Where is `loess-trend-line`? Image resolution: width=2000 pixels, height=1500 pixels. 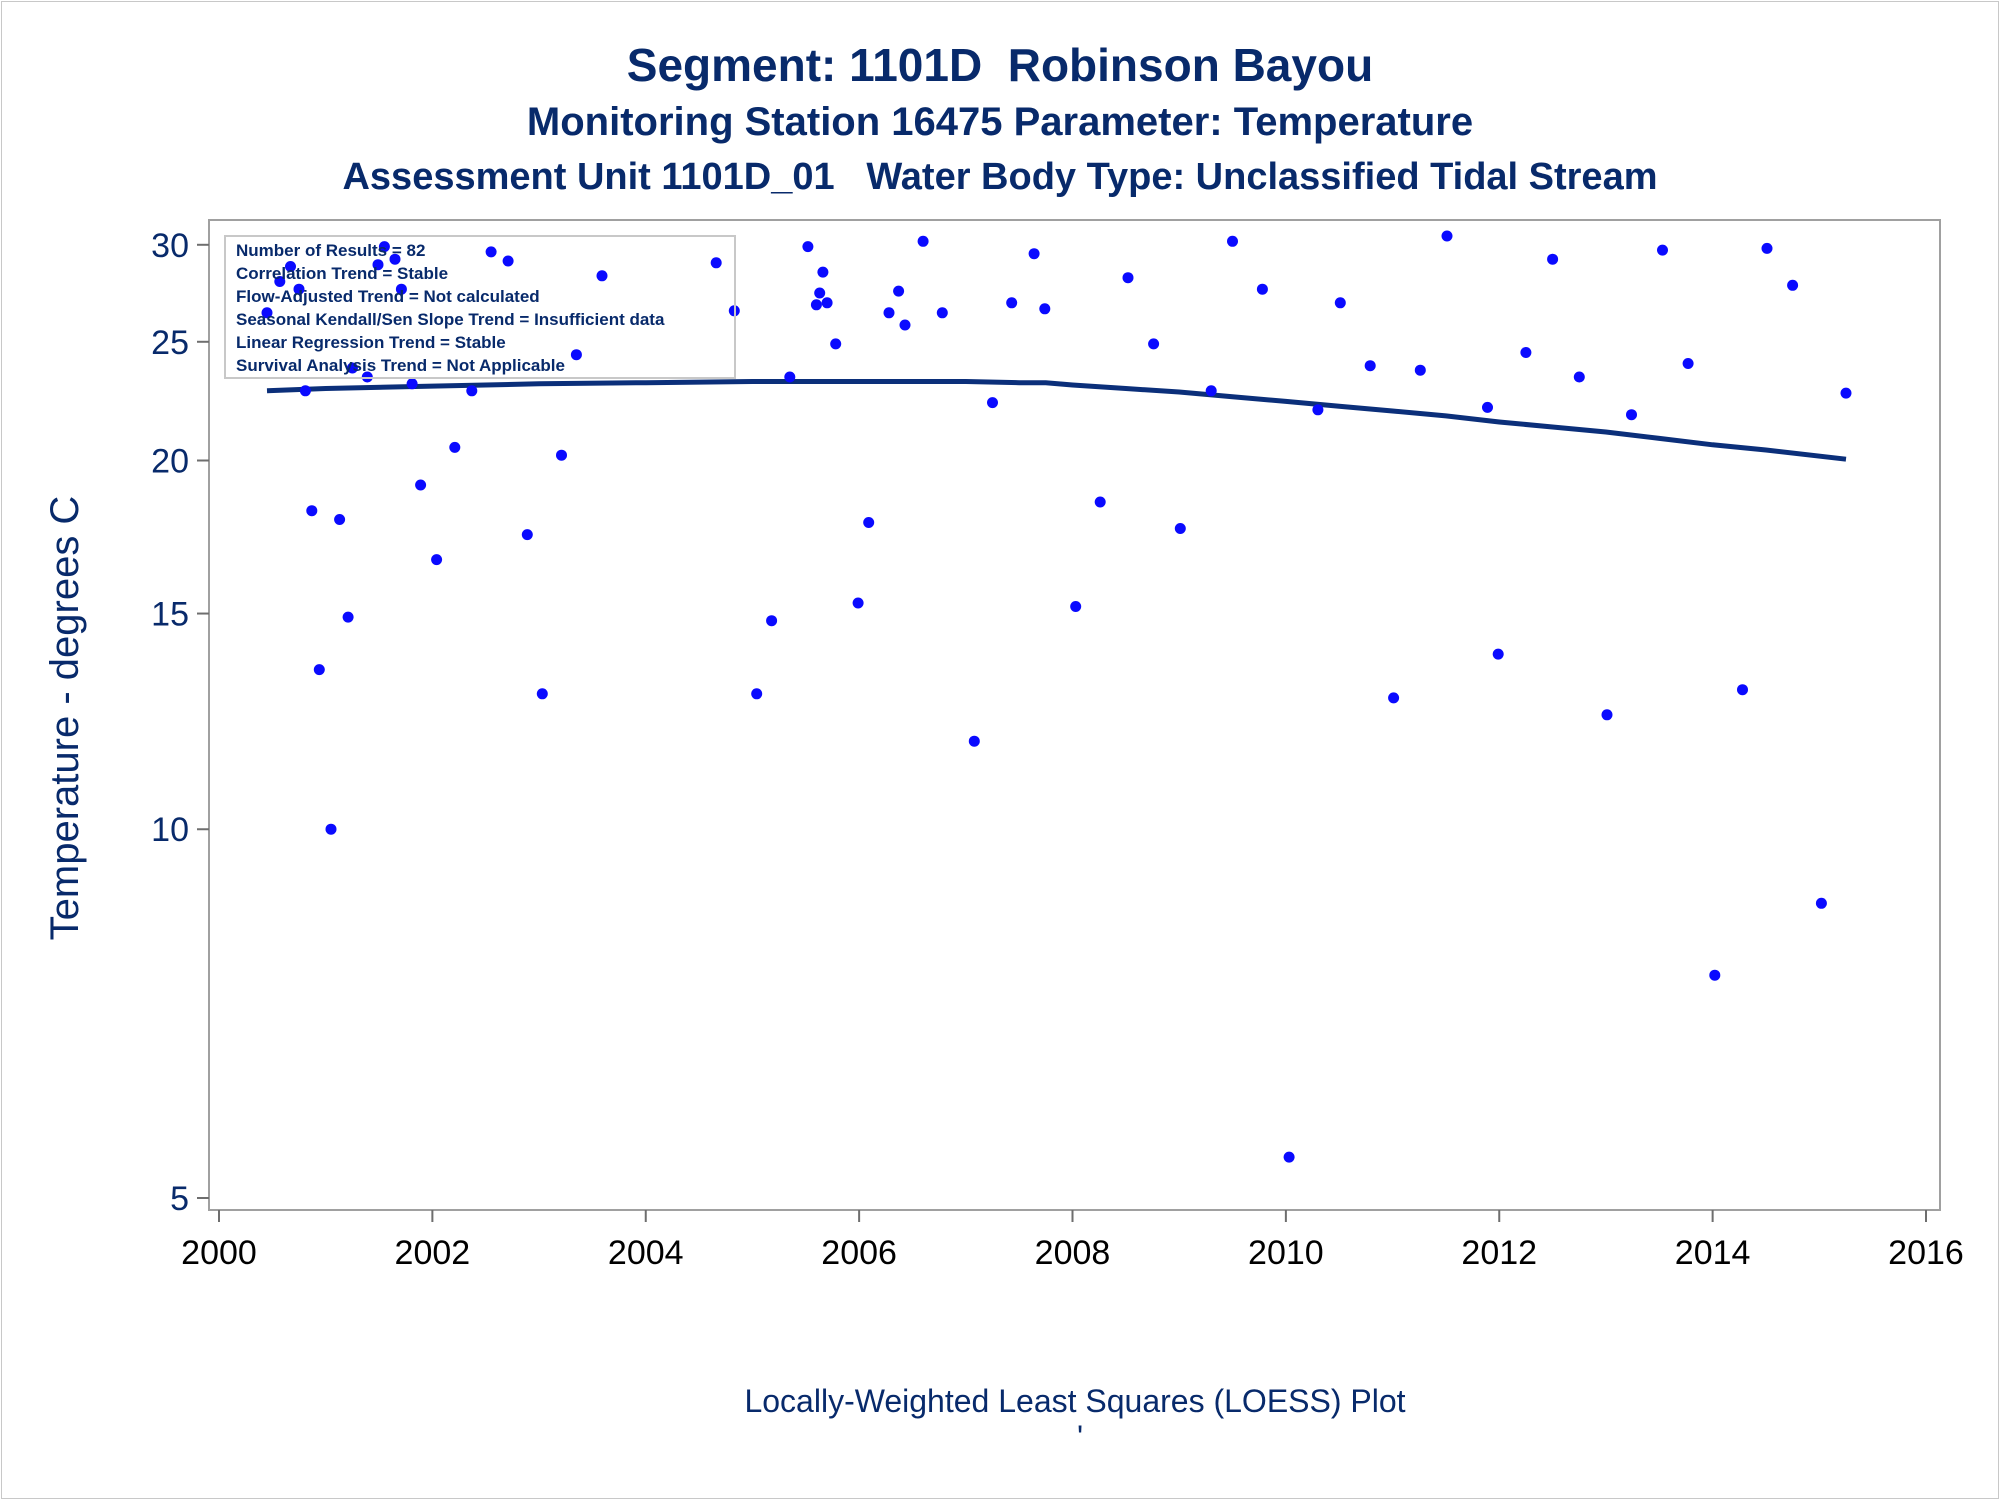 loess-trend-line is located at coordinates (1056, 420).